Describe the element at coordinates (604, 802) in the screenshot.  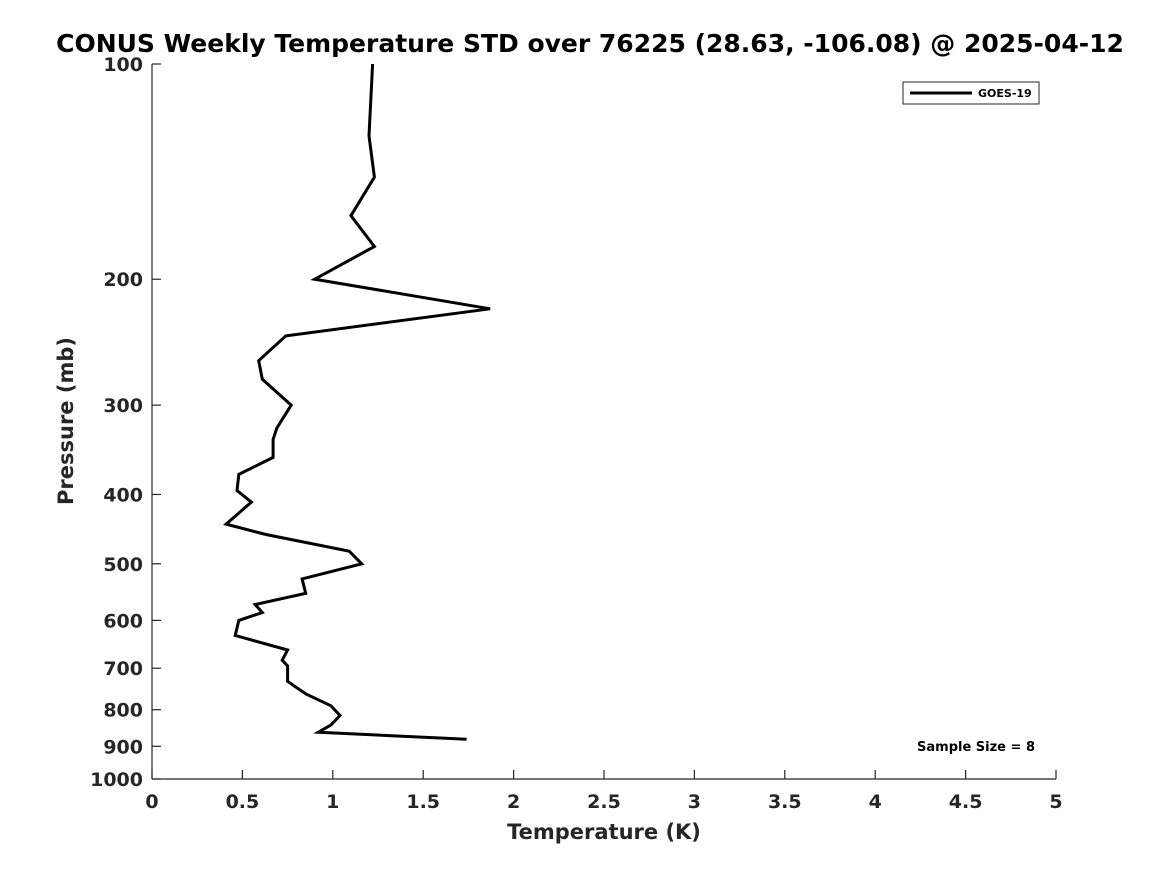
I see `x-tick-label: 2.5` at that location.